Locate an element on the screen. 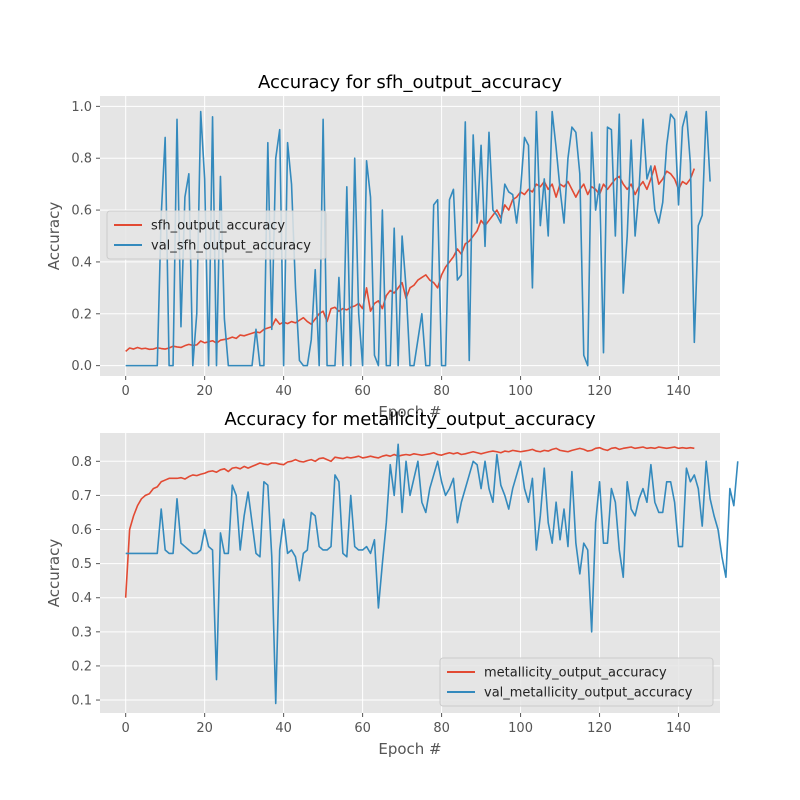 The image size is (800, 800). legend-label: val_sfh_output_accuracy is located at coordinates (231, 246).